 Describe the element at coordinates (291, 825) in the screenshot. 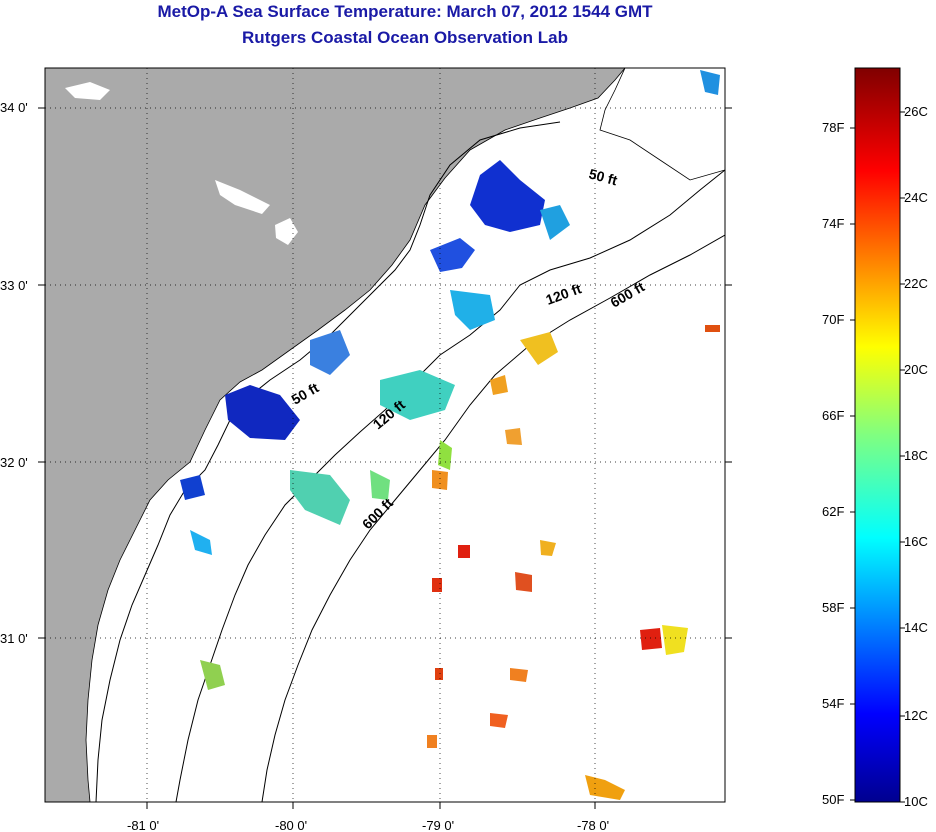

I see `lon-tick-80: -80 0'` at that location.